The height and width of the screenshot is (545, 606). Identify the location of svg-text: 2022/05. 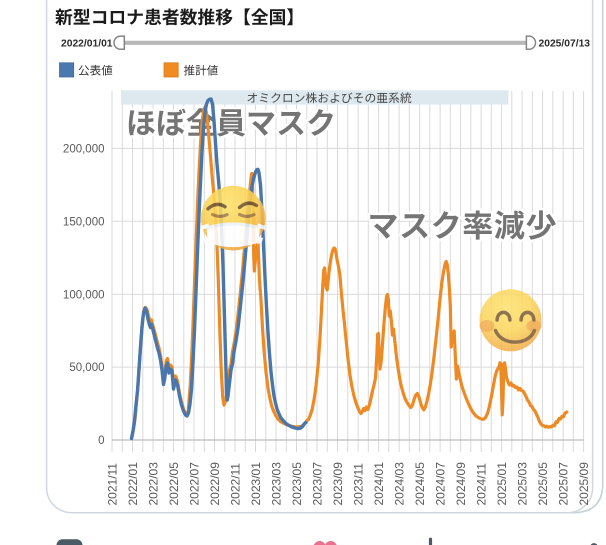
(174, 484).